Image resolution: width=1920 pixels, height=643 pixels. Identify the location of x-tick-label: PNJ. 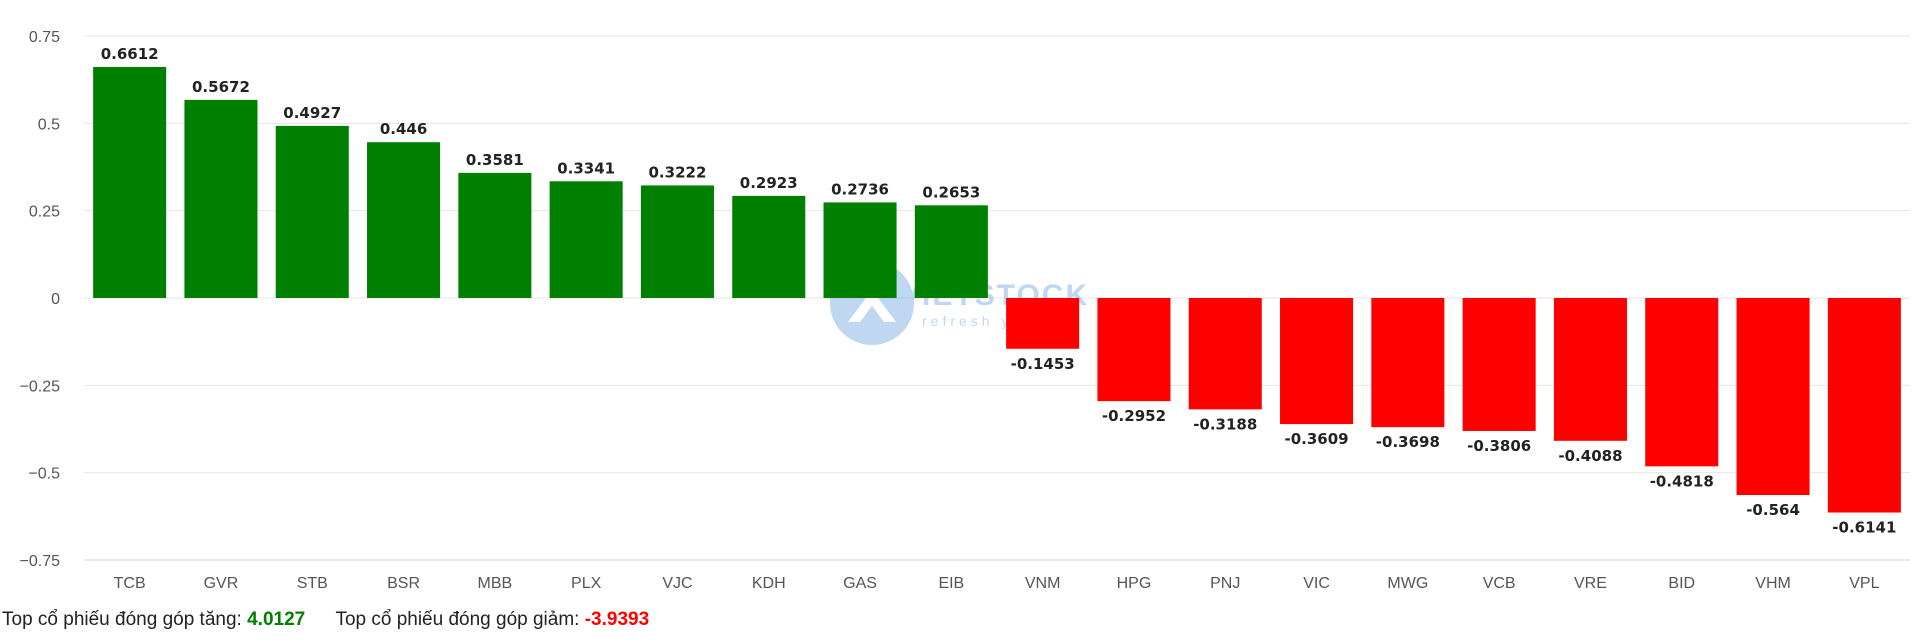
(1225, 583).